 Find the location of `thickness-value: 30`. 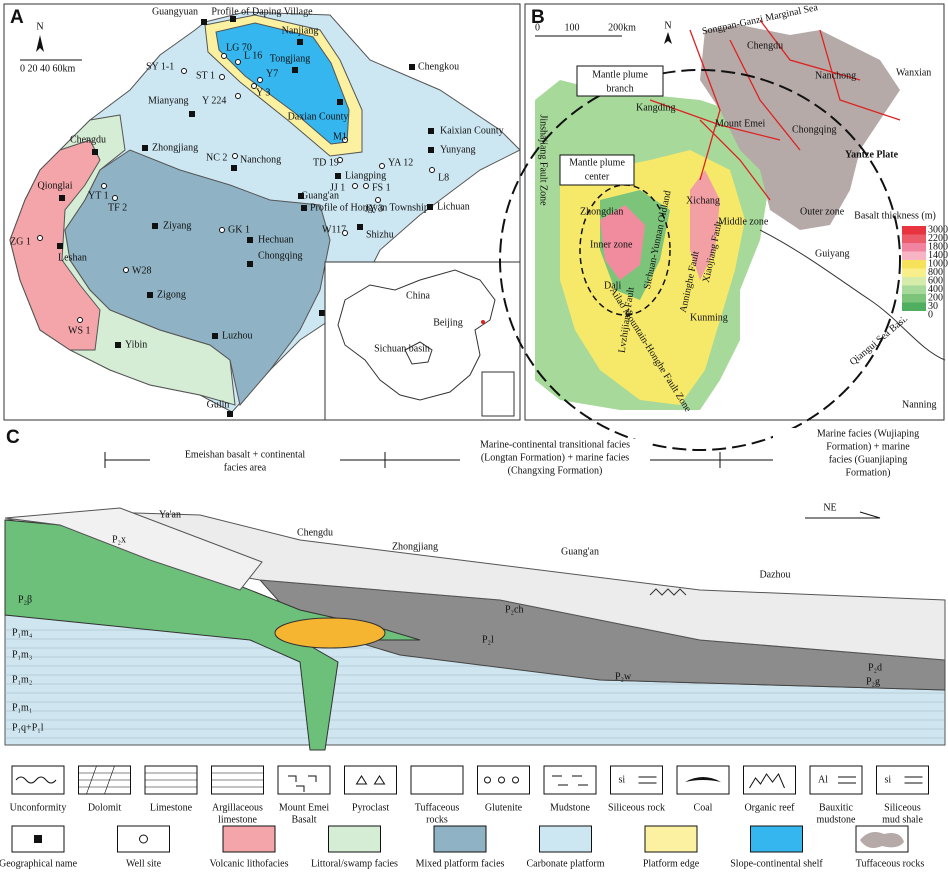

thickness-value: 30 is located at coordinates (933, 306).